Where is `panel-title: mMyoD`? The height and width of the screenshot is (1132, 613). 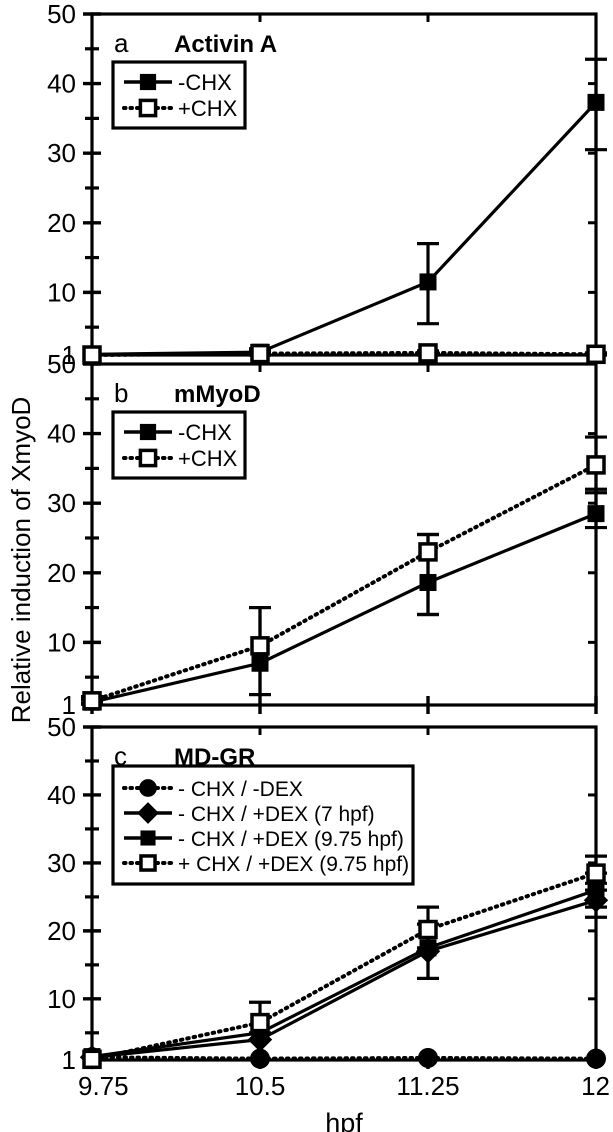 panel-title: mMyoD is located at coordinates (217, 394).